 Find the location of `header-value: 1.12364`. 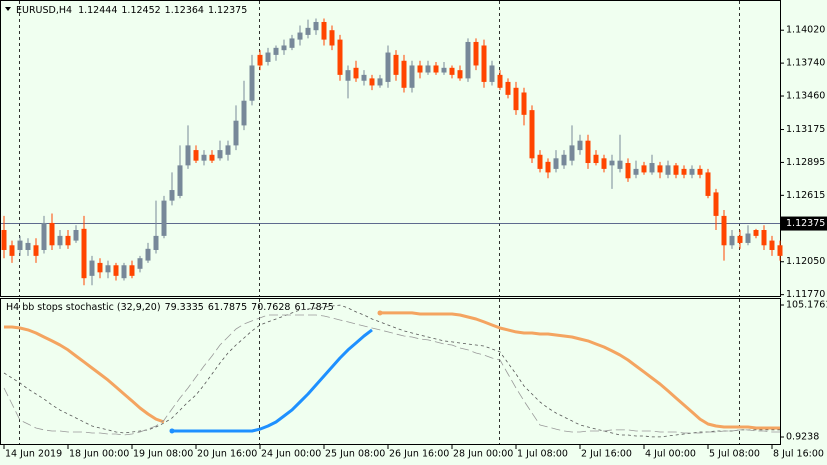

header-value: 1.12364 is located at coordinates (184, 10).